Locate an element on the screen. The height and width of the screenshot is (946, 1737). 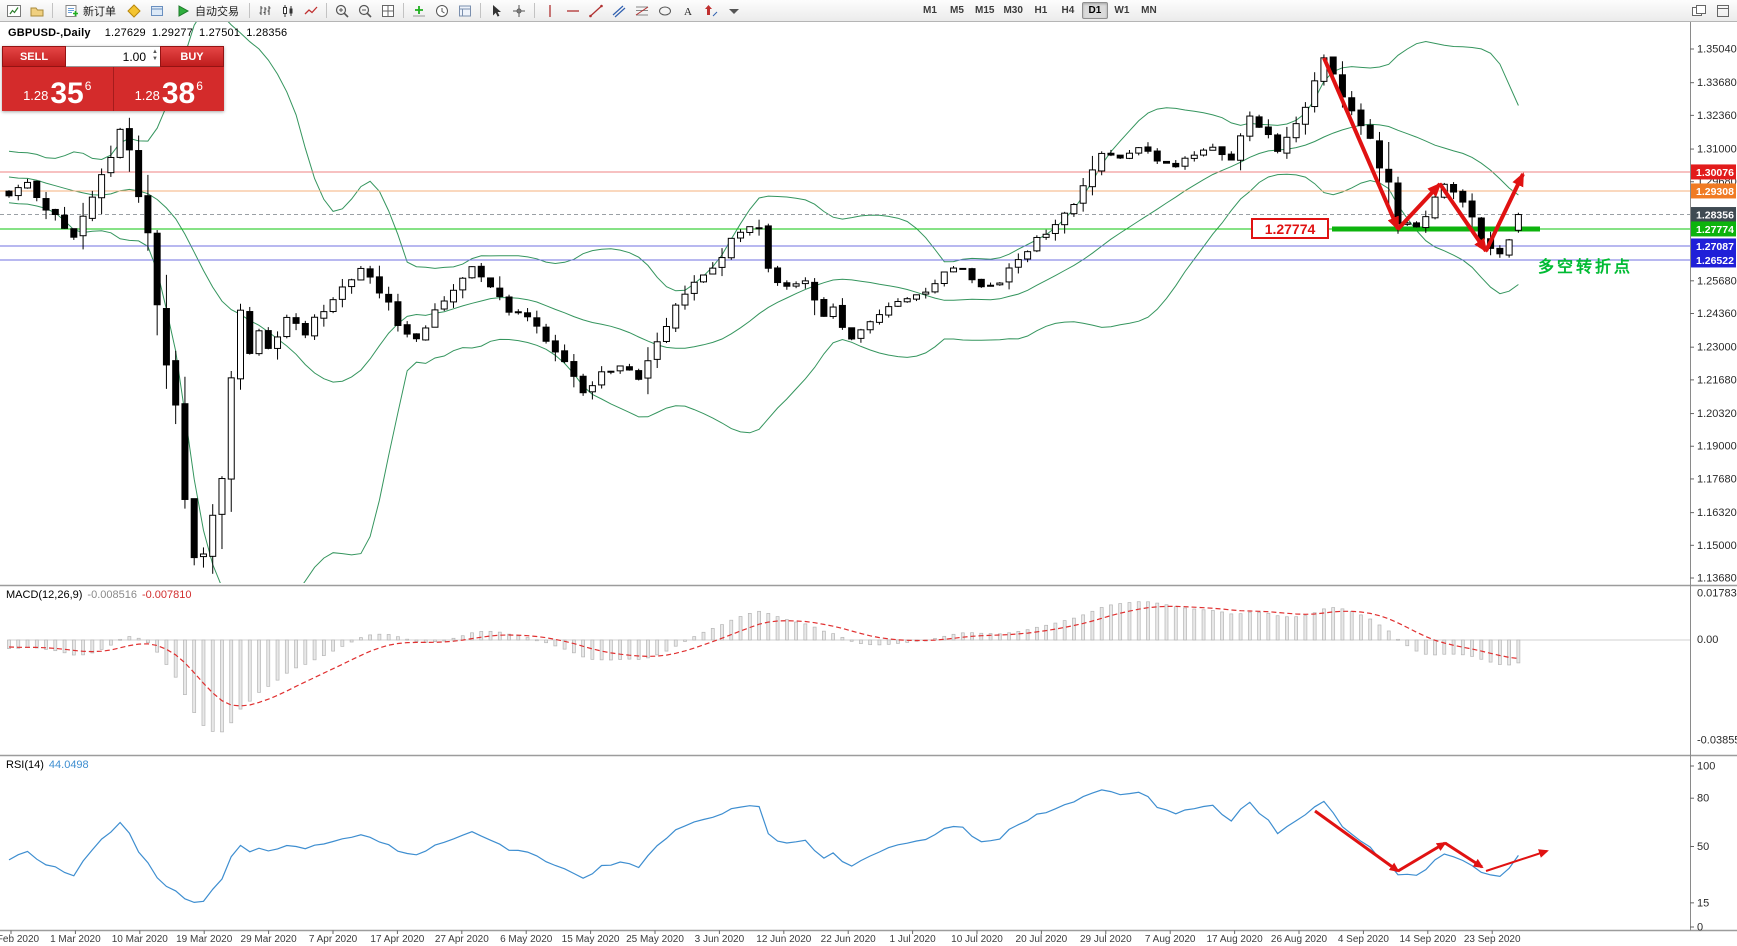
new-chart-icon is located at coordinates (14, 11).